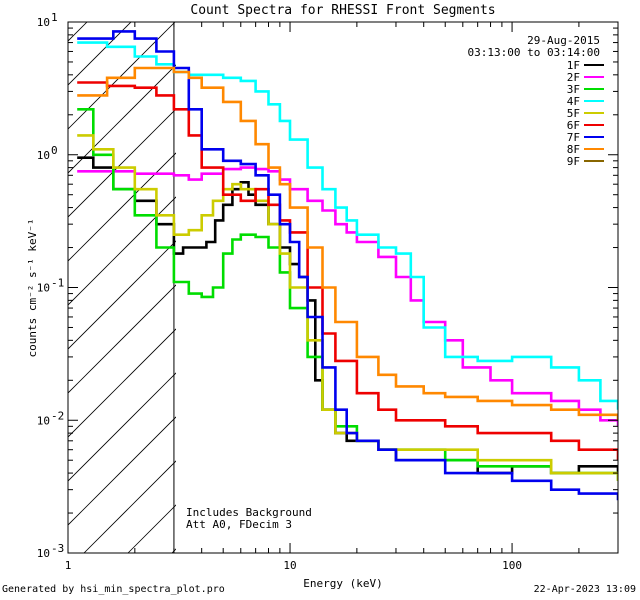 This screenshot has height=600, width=640. Describe the element at coordinates (584, 589) in the screenshot. I see `footer-timestamp: 22-Apr-2023 13:09` at that location.